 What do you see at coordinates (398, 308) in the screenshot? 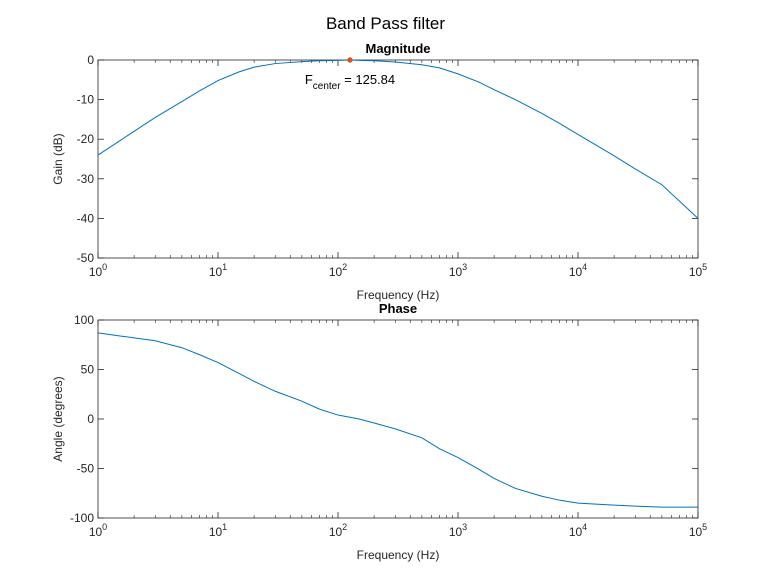
I see `subplot-title: Phase` at bounding box center [398, 308].